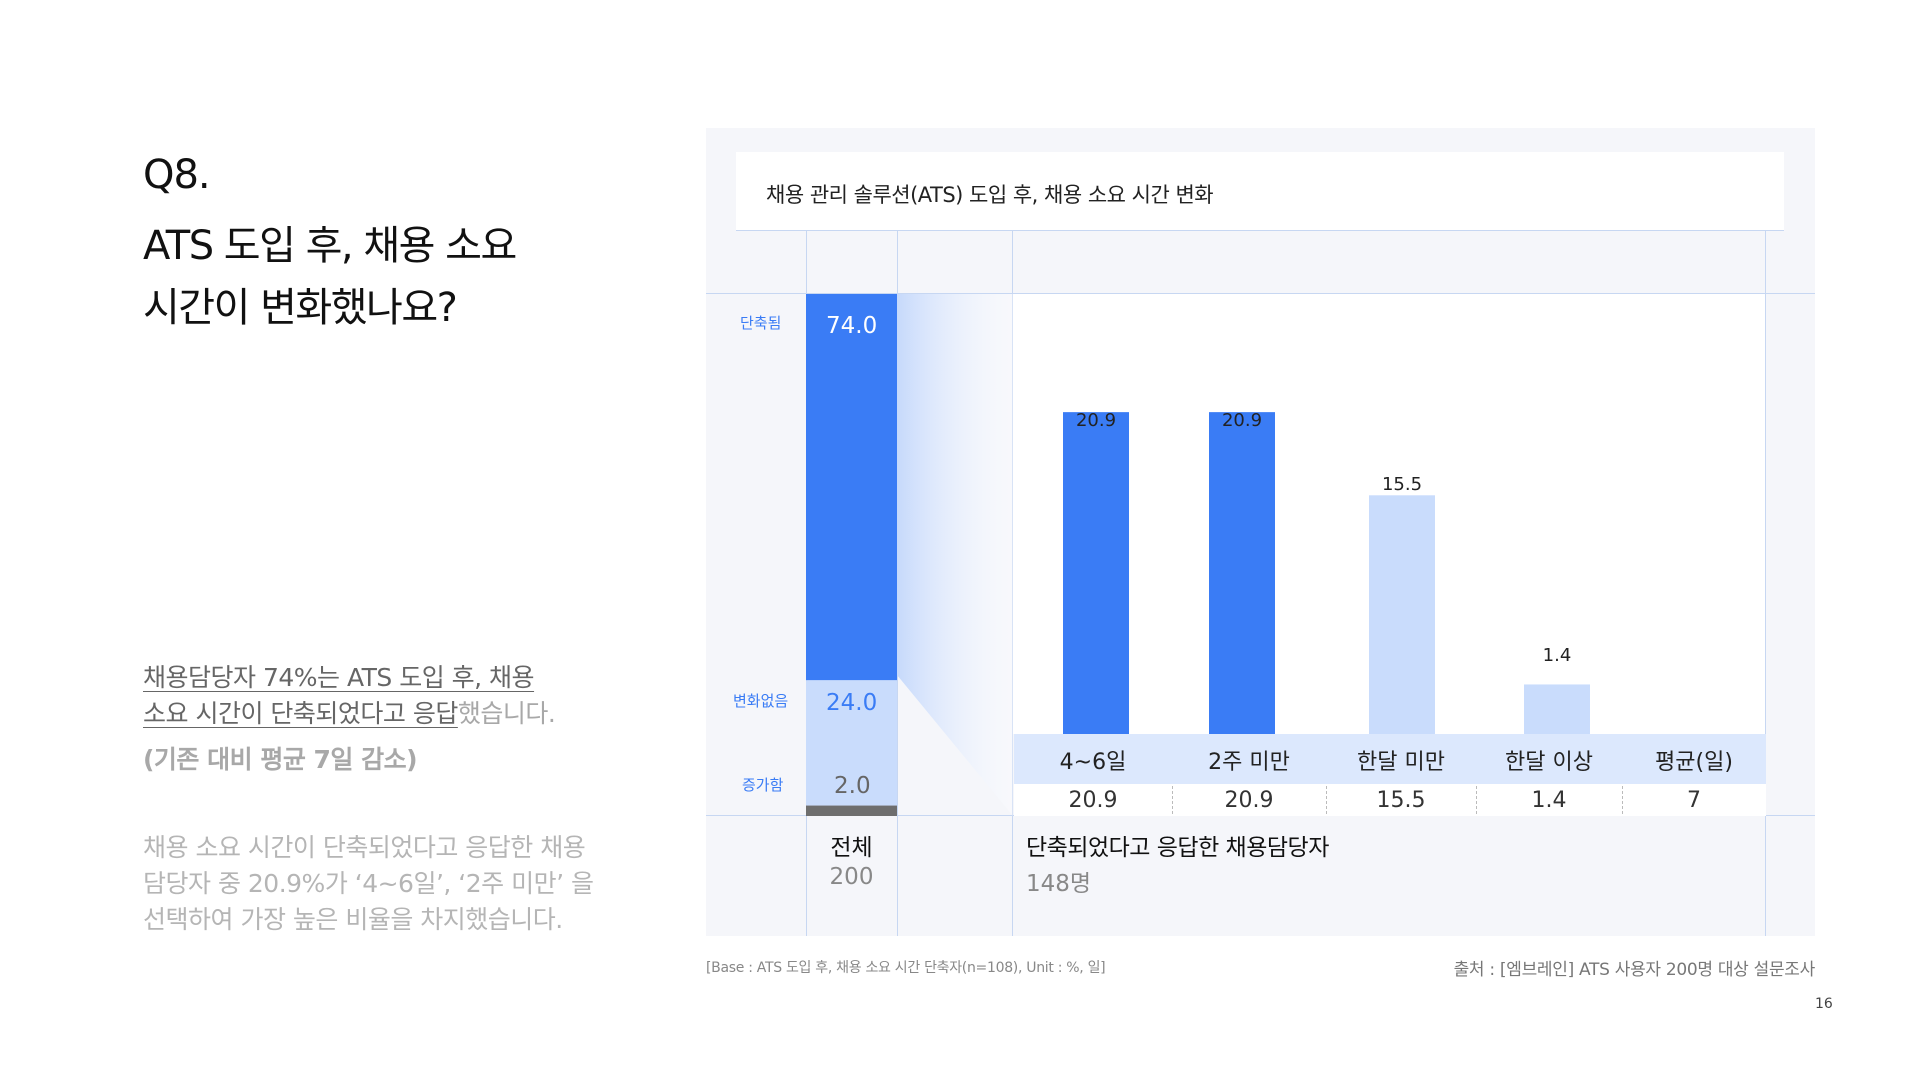 Image resolution: width=1921 pixels, height=1080 pixels. What do you see at coordinates (330, 246) in the screenshot?
I see `question-title-line-1: ATS 도입 후, 채용 소요` at bounding box center [330, 246].